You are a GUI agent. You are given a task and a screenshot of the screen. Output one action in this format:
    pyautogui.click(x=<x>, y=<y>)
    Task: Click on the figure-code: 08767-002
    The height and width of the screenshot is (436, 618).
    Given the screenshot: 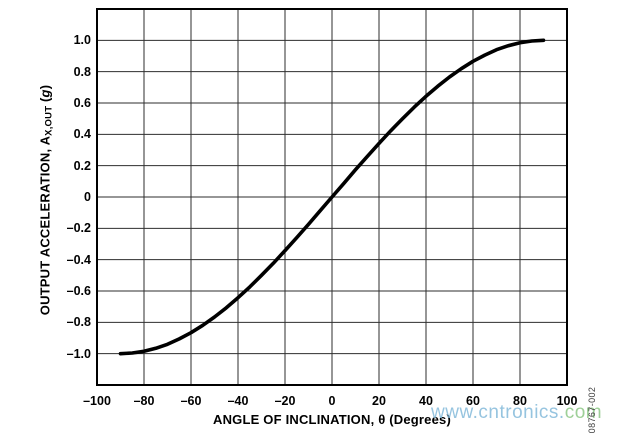 What is the action you would take?
    pyautogui.click(x=592, y=410)
    